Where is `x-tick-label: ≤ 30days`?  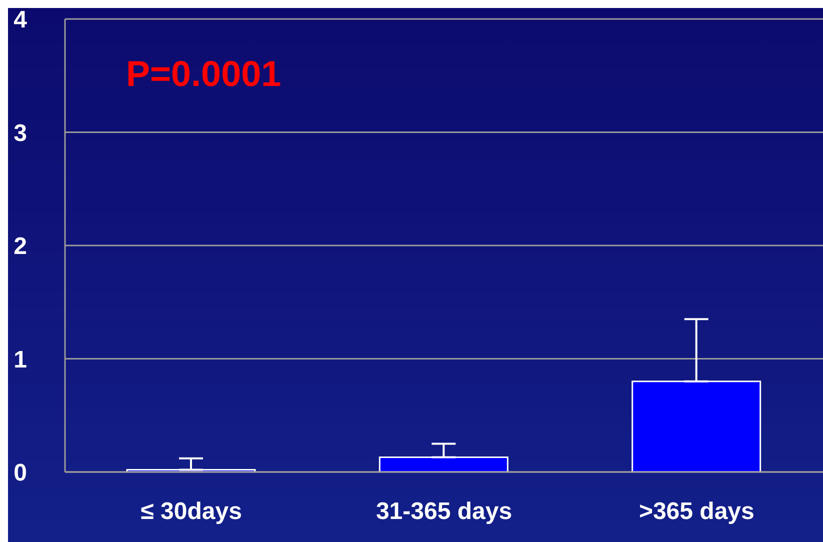 x-tick-label: ≤ 30days is located at coordinates (191, 512).